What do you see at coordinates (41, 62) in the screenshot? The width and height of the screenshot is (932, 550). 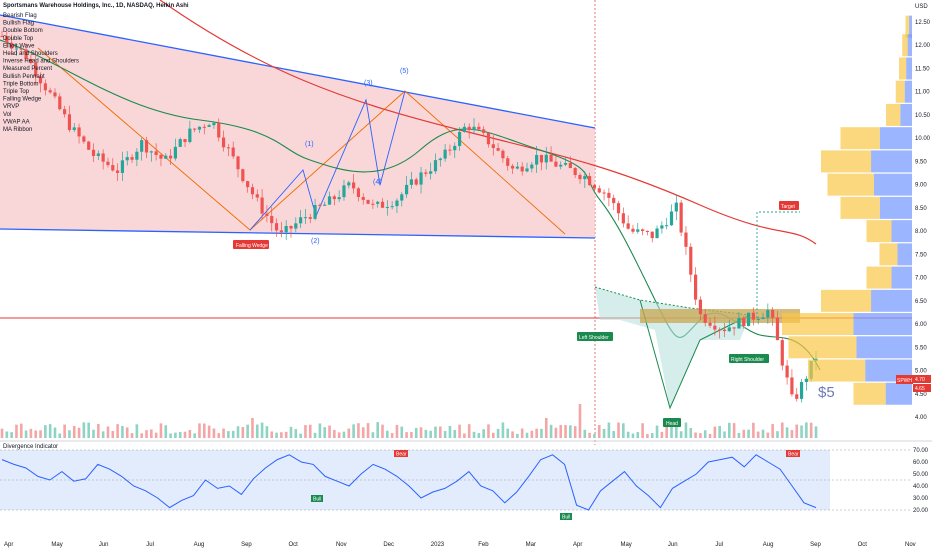 I see `legend-item: Inverse Head and Shoulders` at bounding box center [41, 62].